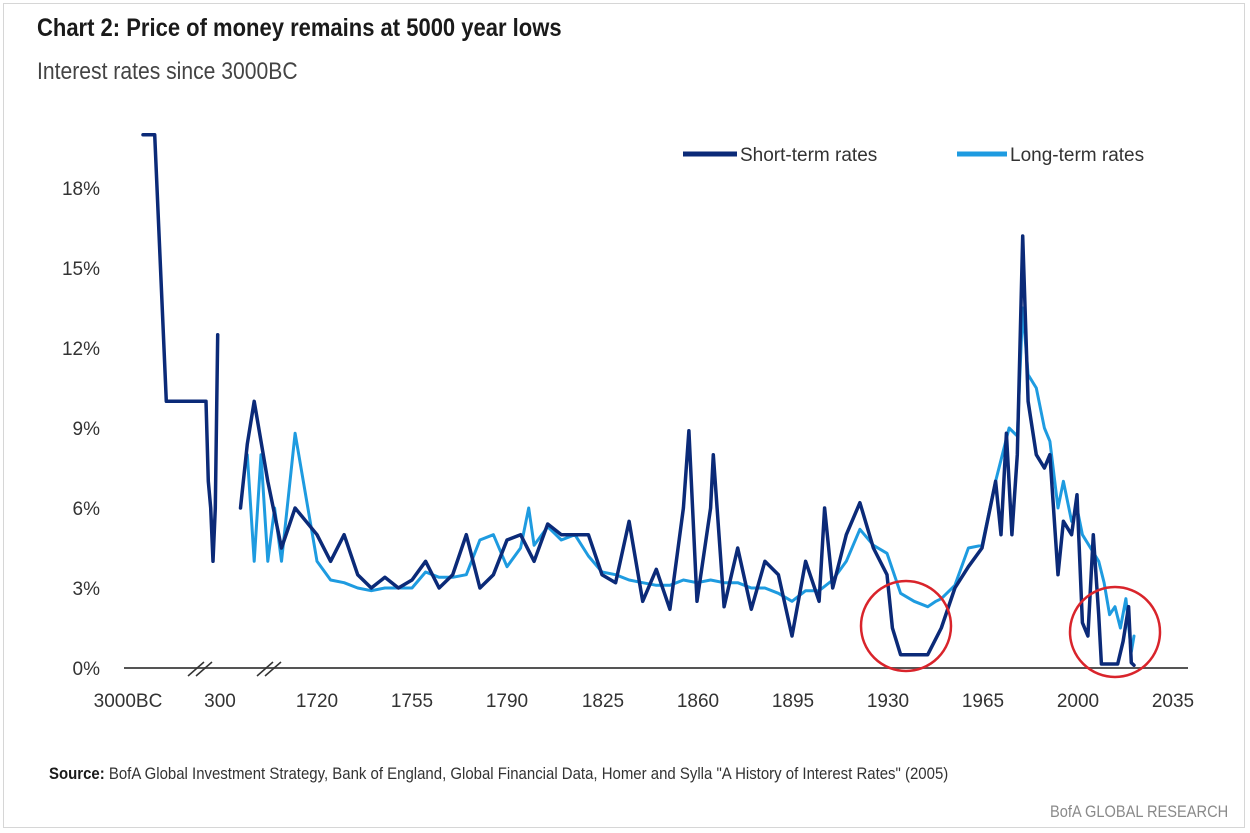  Describe the element at coordinates (87, 509) in the screenshot. I see `y-tick-label: 6%` at that location.